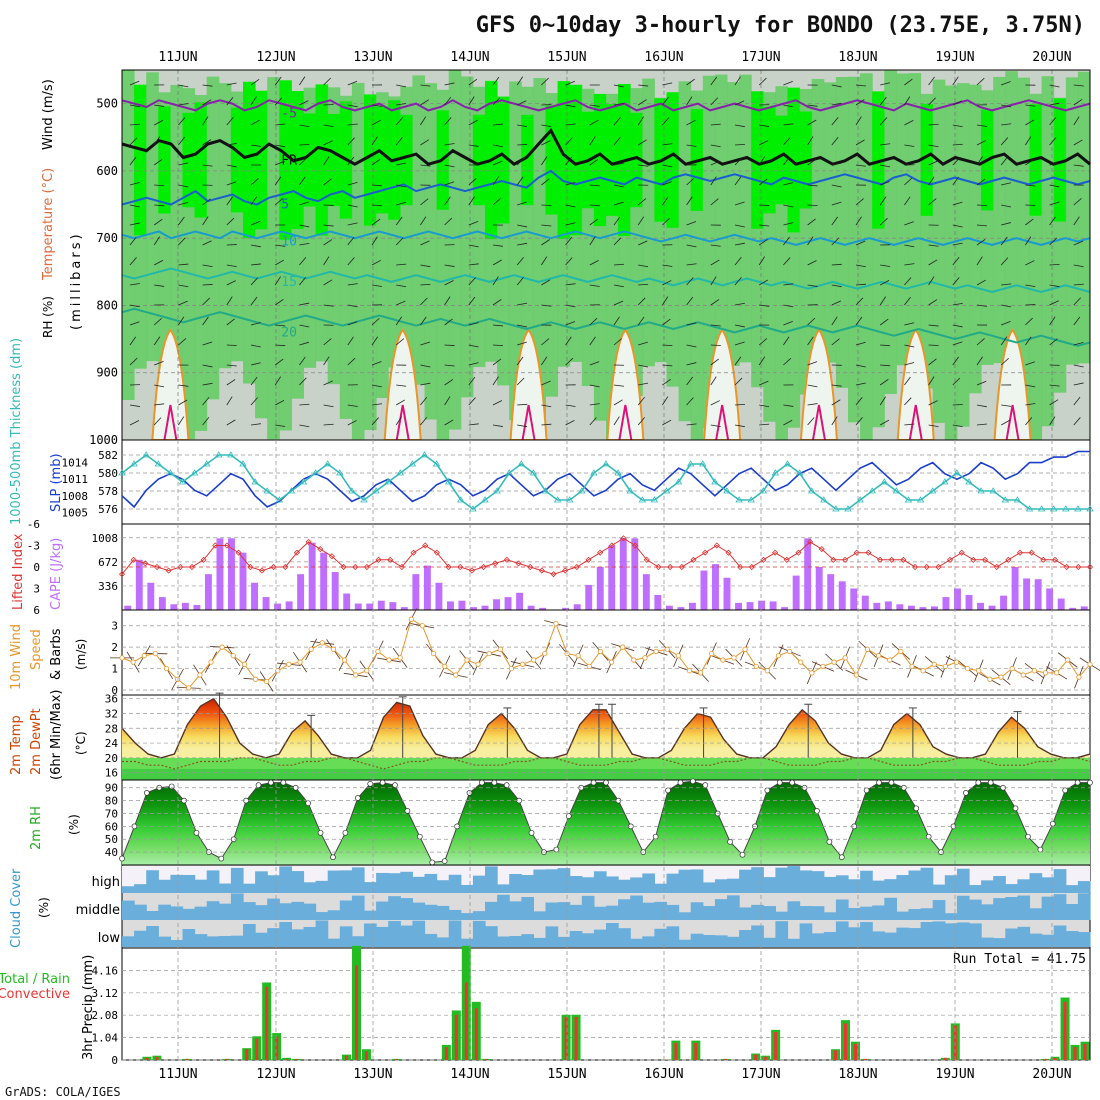 This screenshot has height=1100, width=1100. I want to click on dry-blob, so click(722, 384).